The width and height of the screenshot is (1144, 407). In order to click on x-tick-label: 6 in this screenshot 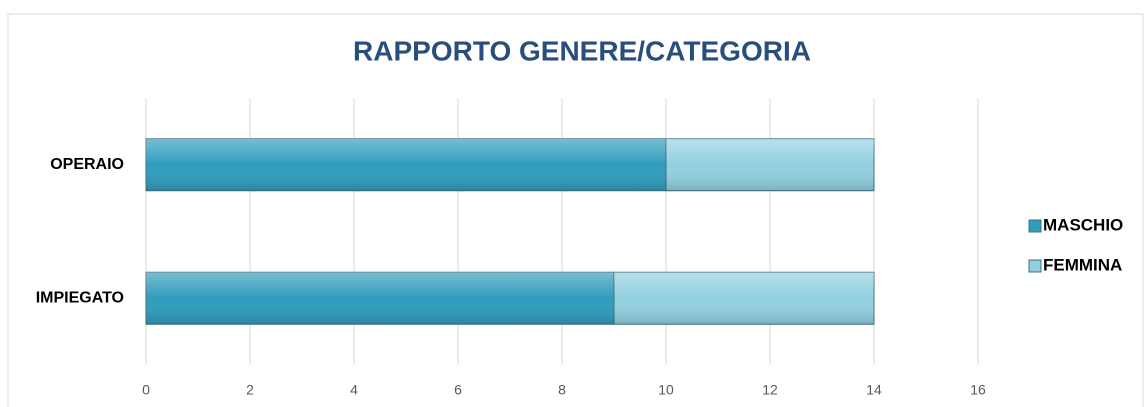, I will do `click(458, 390)`.